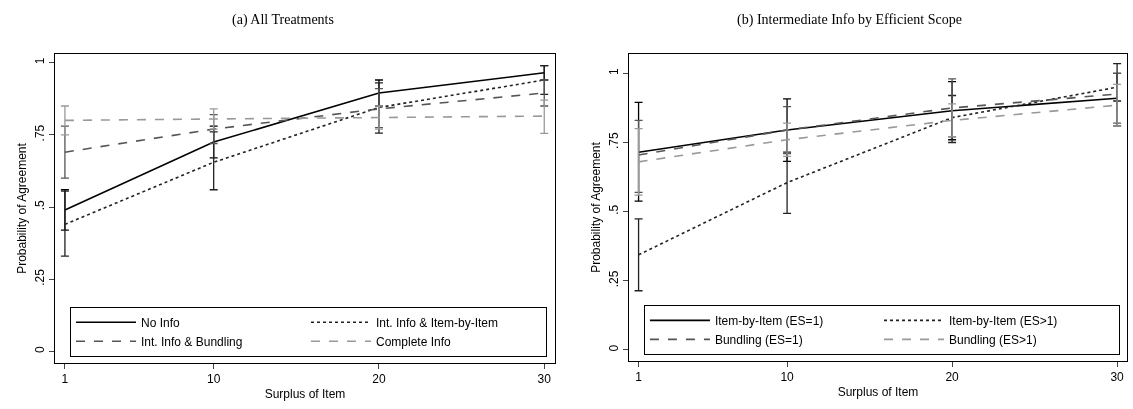 This screenshot has height=409, width=1133. I want to click on chart-title: (a) All Treatments, so click(283, 20).